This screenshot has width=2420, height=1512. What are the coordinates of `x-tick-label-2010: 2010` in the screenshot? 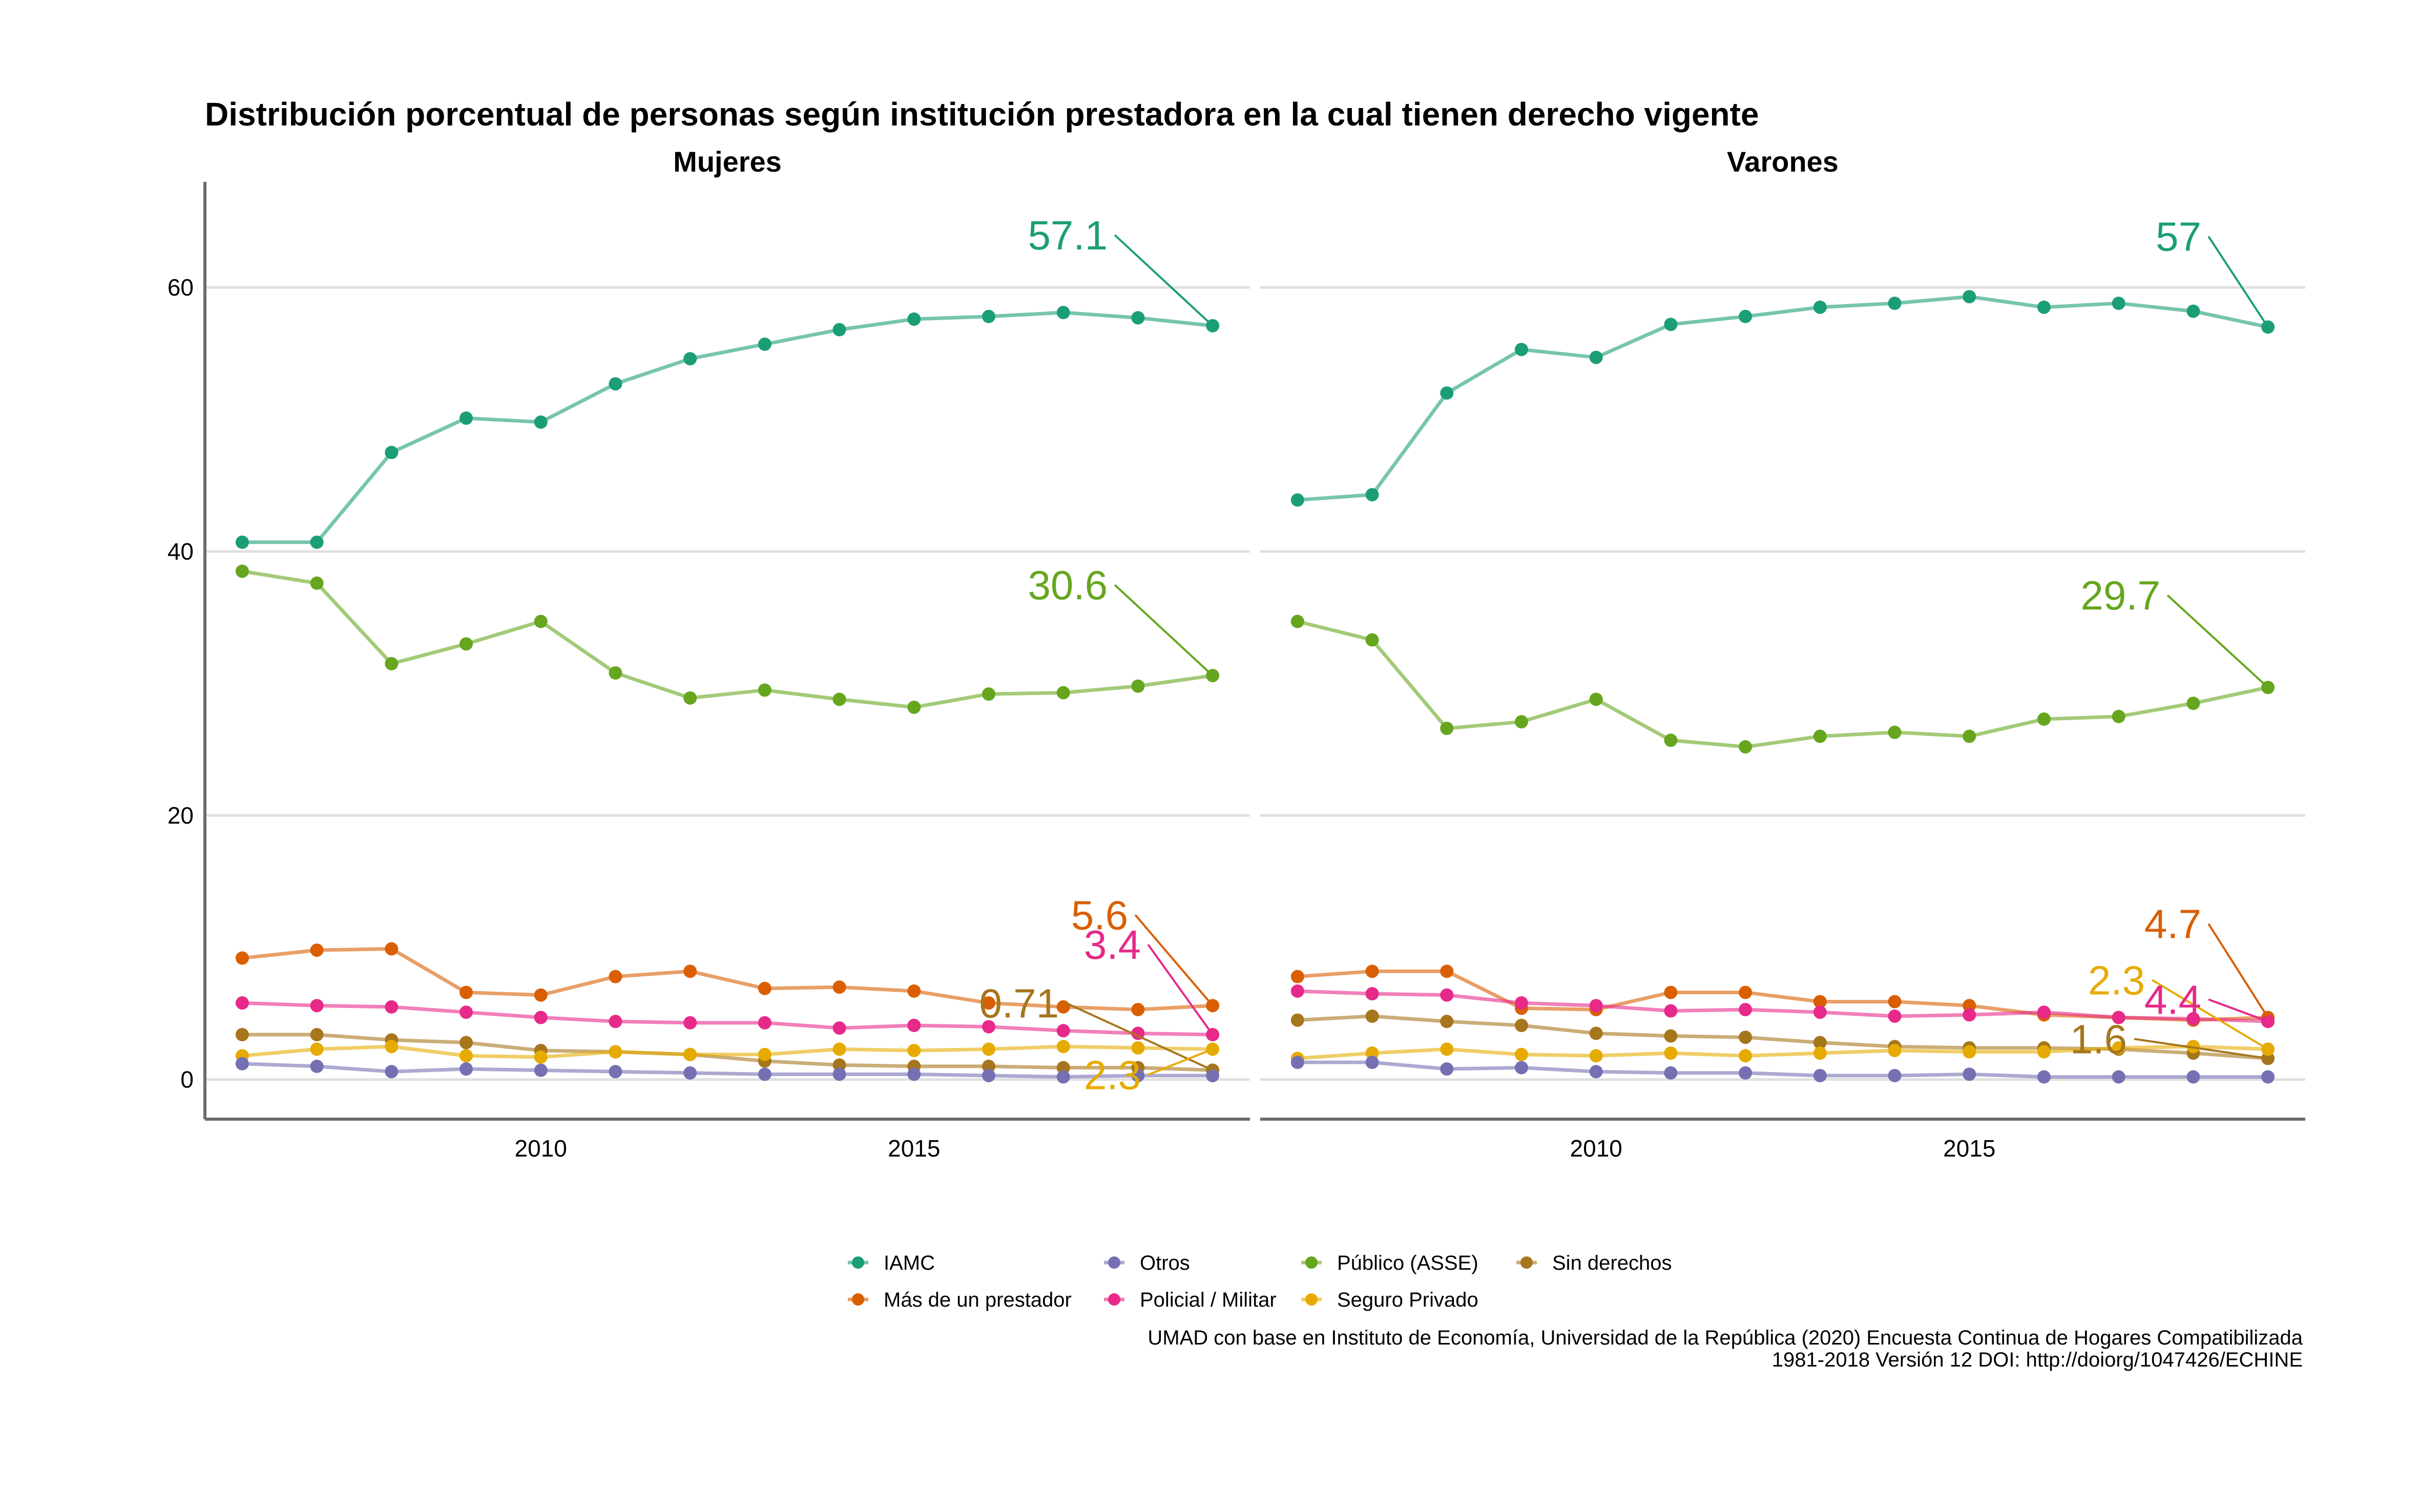 It's located at (541, 1148).